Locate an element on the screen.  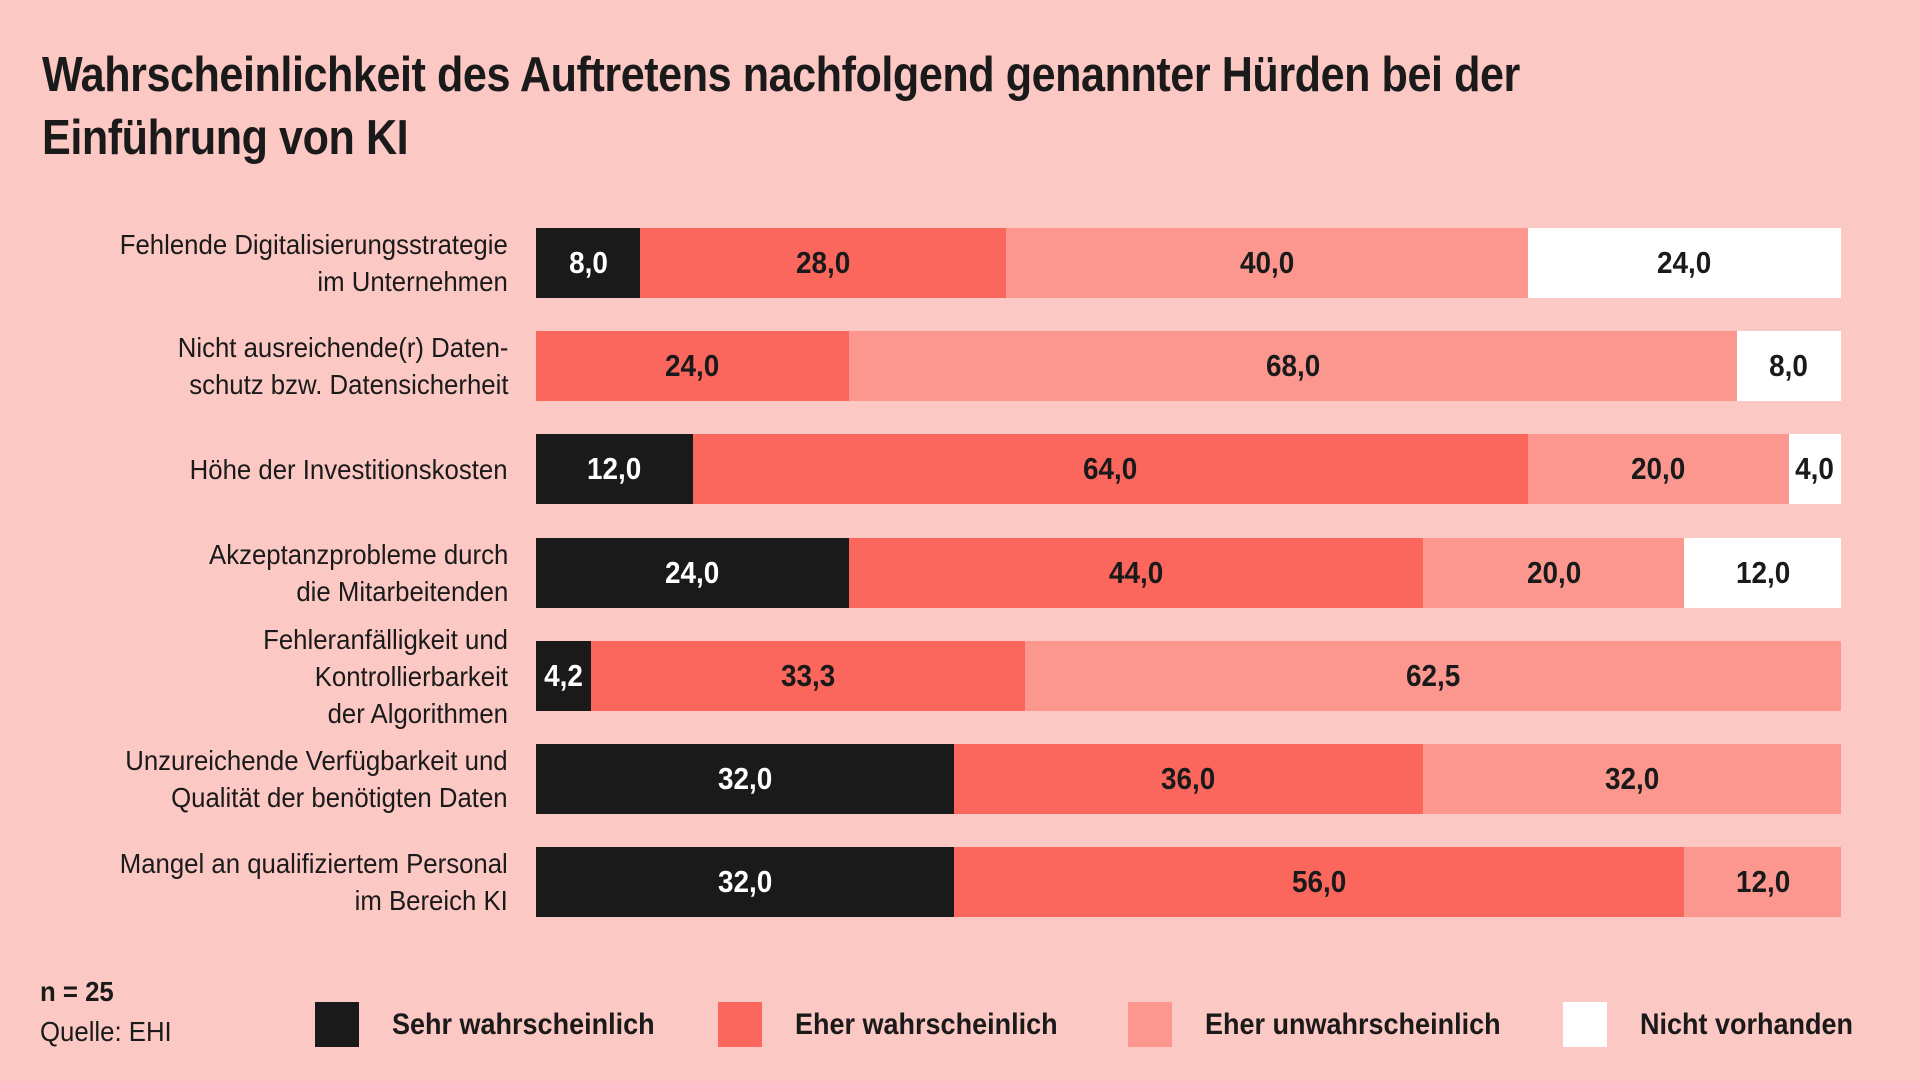
bar-row: 4,2 33,3 62,5 is located at coordinates (1188, 676).